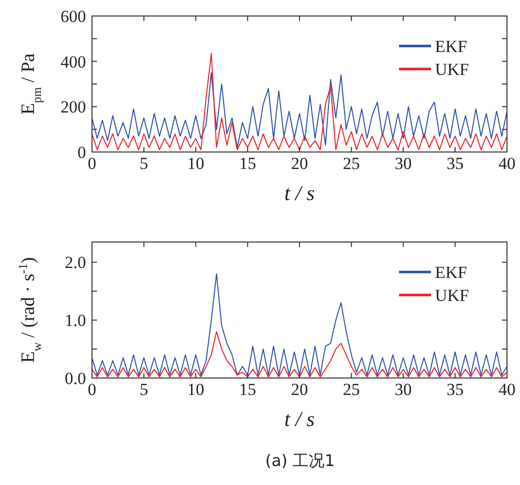 The image size is (520, 485). Describe the element at coordinates (75, 378) in the screenshot. I see `y-tick-label: 0.0` at that location.